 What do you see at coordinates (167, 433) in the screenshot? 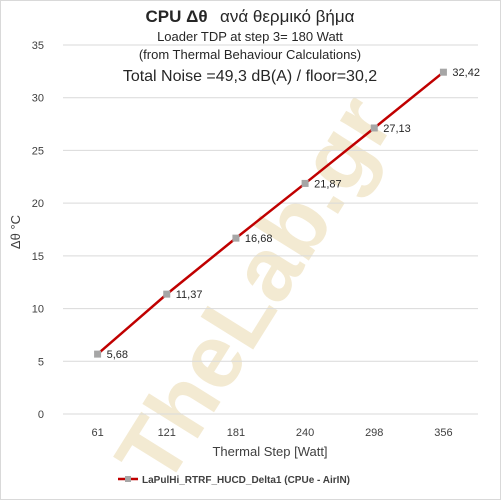
I see `x-tick-label: 121` at bounding box center [167, 433].